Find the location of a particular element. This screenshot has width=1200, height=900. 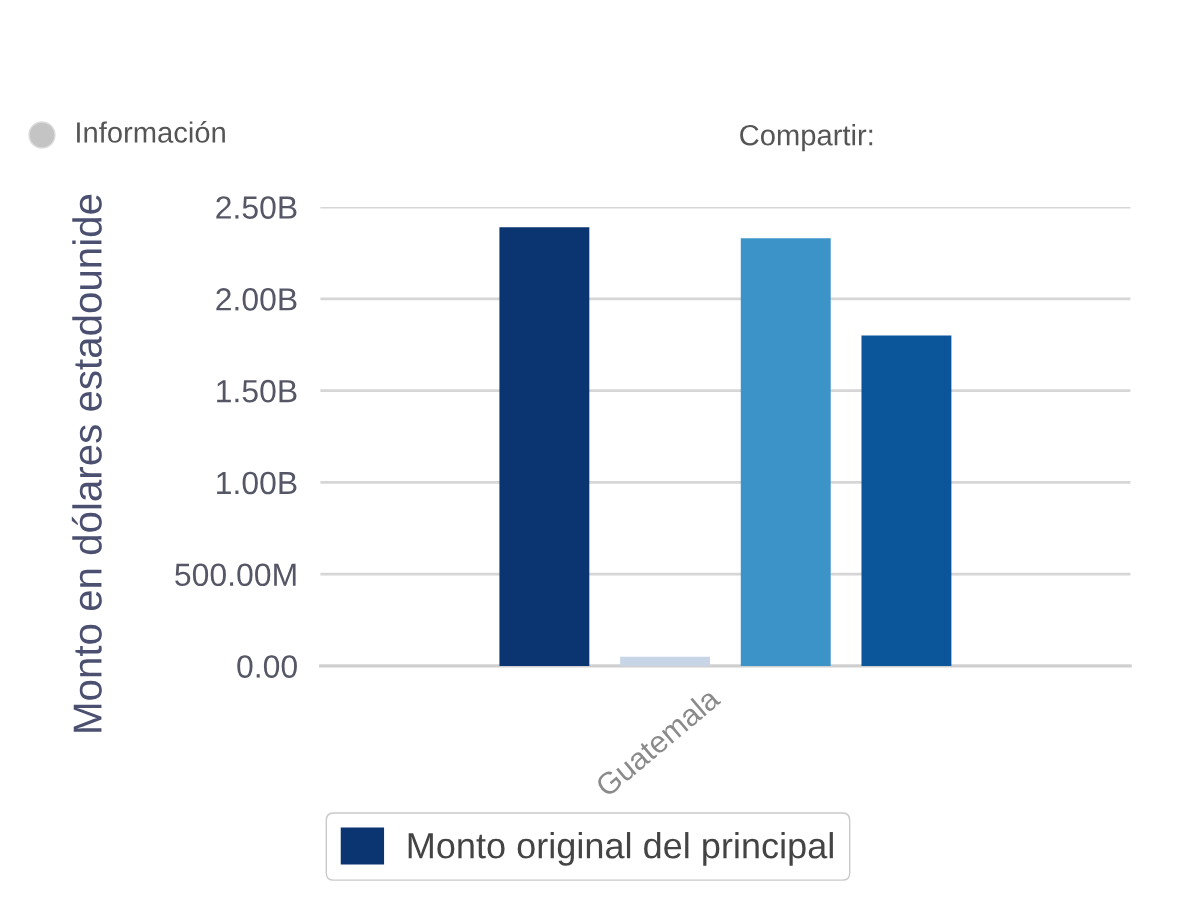

y-tick-label: 1.50B is located at coordinates (257, 391).